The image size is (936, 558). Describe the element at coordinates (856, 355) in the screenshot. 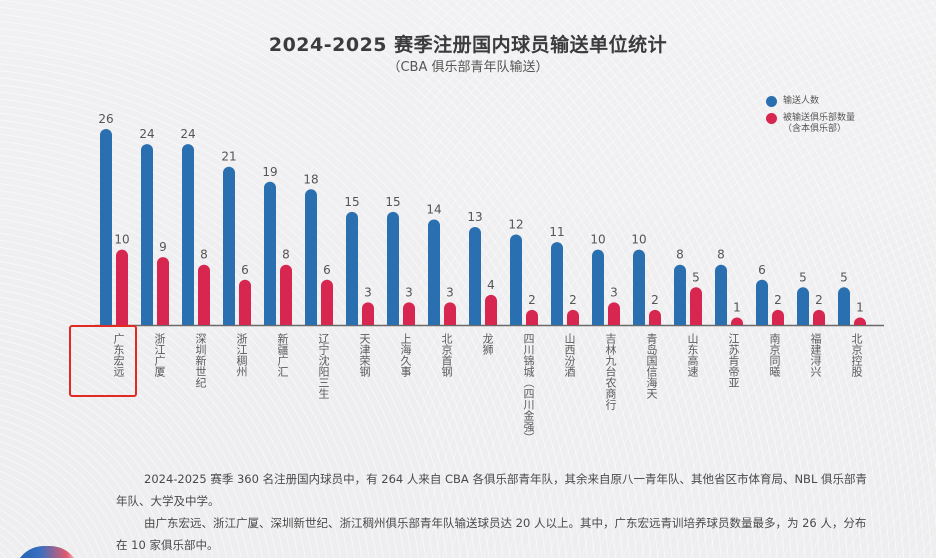

I see `category-label: 北京控股` at that location.